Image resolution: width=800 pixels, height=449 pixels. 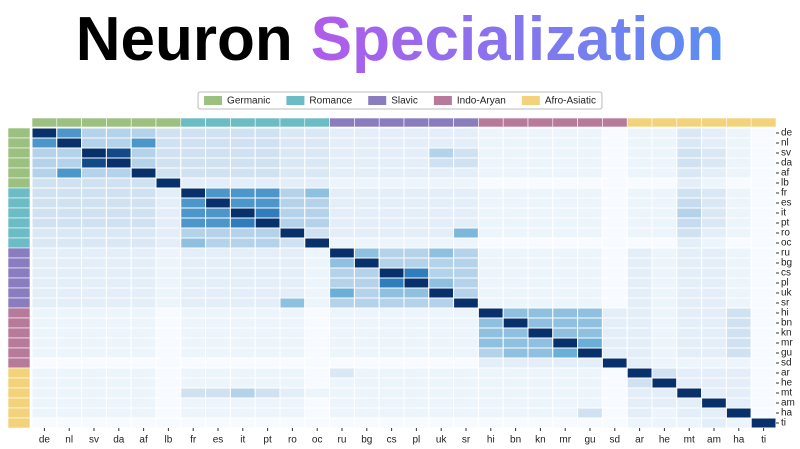 What do you see at coordinates (193, 440) in the screenshot?
I see `x-tick-label: fr` at bounding box center [193, 440].